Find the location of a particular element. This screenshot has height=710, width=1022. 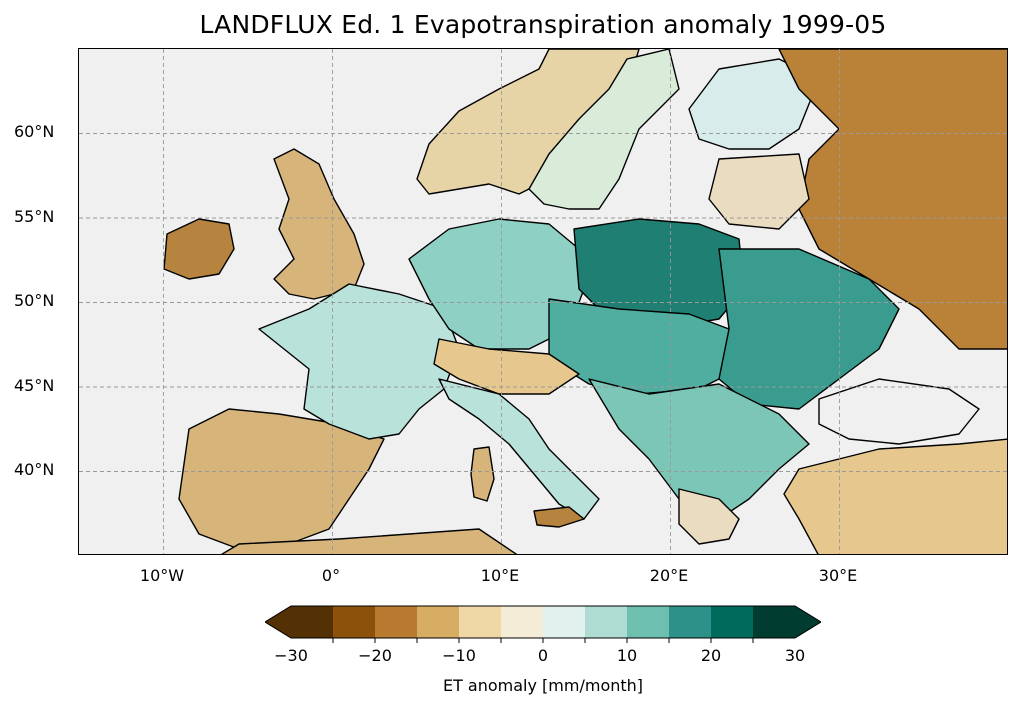

colorbar-tick-label: 30 is located at coordinates (795, 655).